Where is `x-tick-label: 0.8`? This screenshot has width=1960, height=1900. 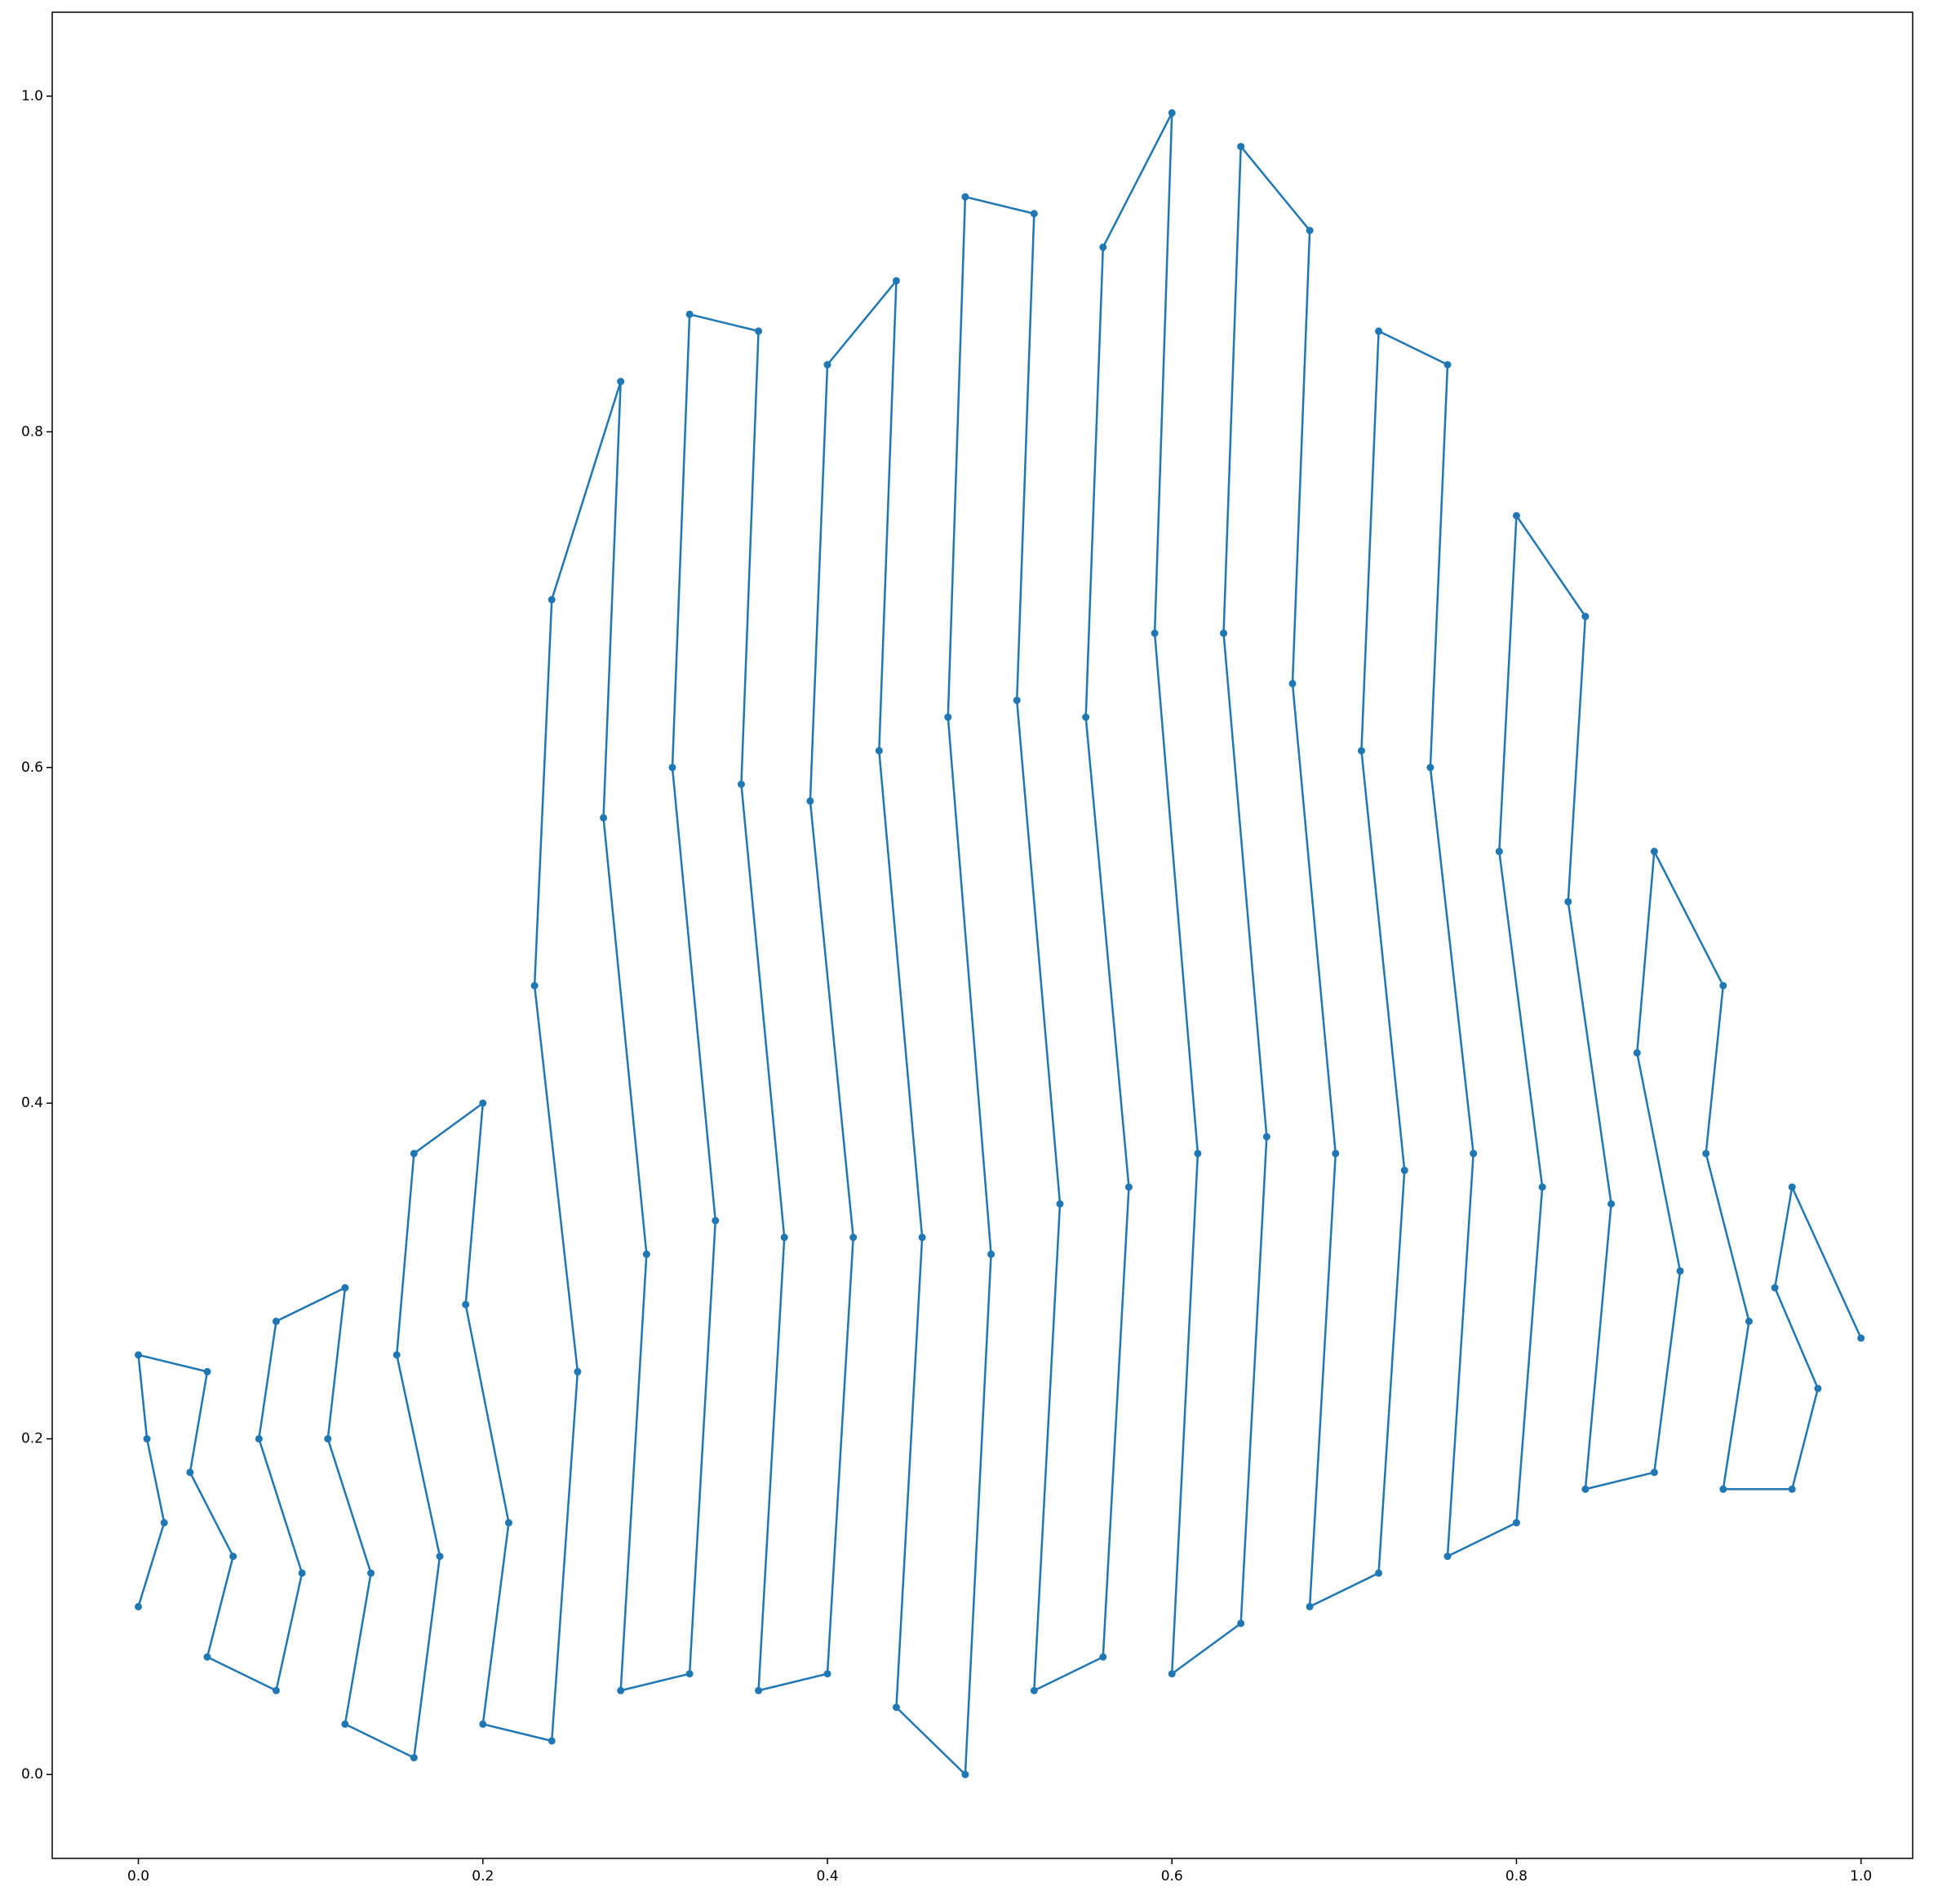 x-tick-label: 0.8 is located at coordinates (1516, 1876).